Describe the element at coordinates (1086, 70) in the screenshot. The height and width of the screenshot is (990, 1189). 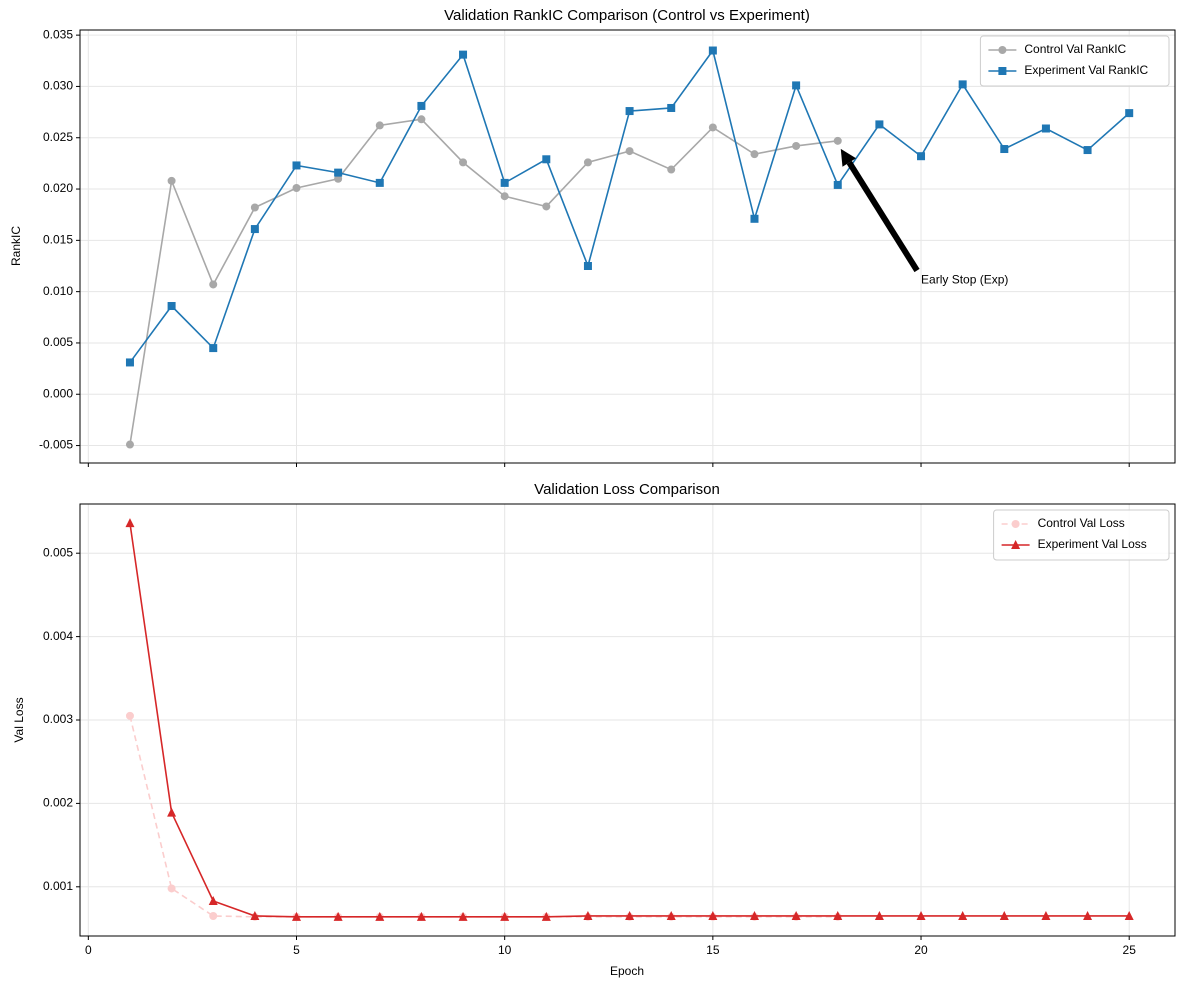
I see `legend-label: Experiment Val RankIC` at that location.